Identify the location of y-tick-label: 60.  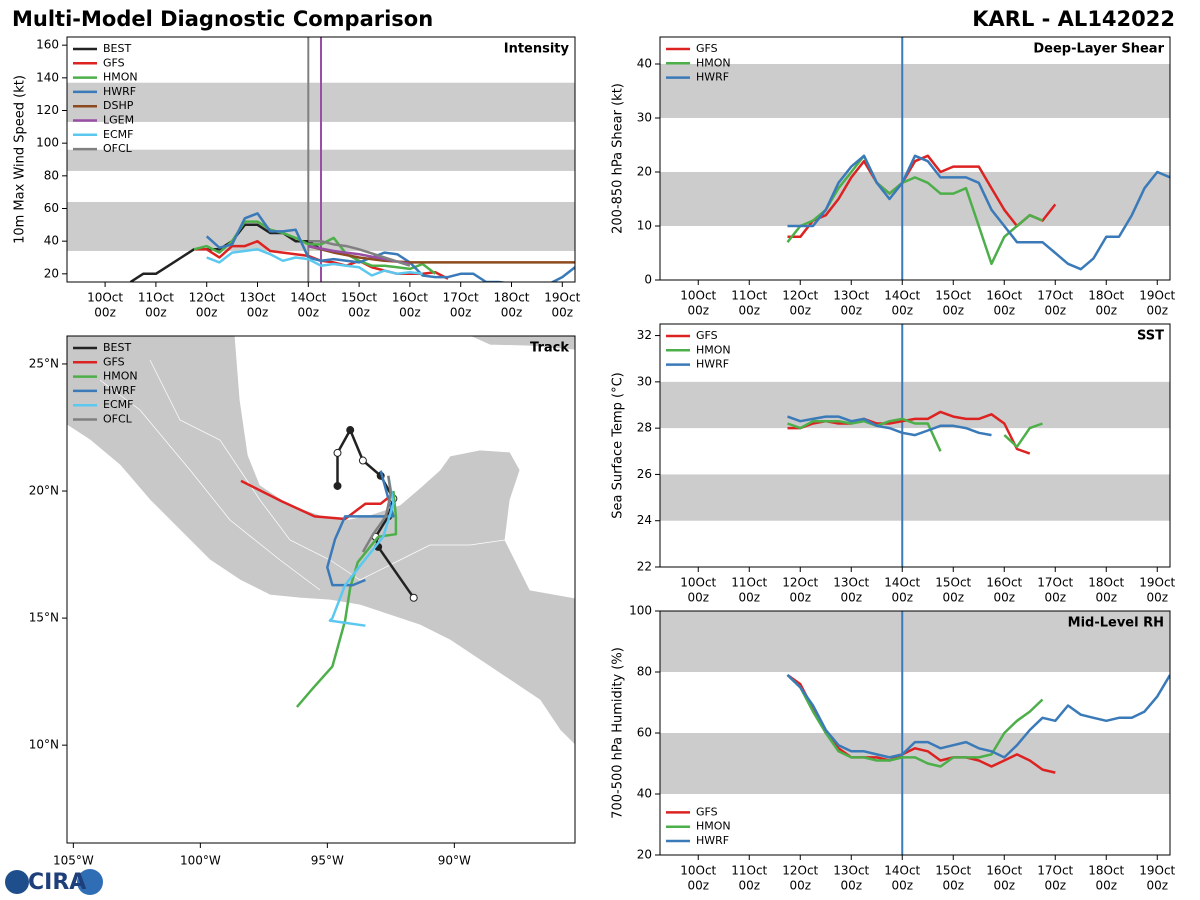
(644, 733).